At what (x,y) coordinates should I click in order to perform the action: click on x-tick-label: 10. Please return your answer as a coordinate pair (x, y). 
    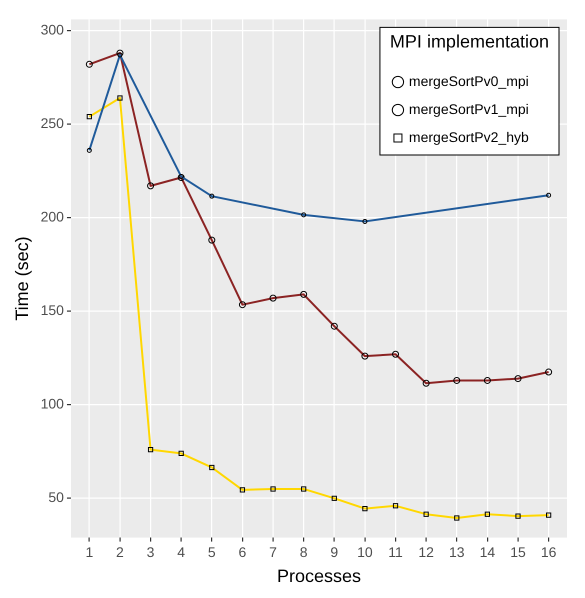
    Looking at the image, I should click on (365, 552).